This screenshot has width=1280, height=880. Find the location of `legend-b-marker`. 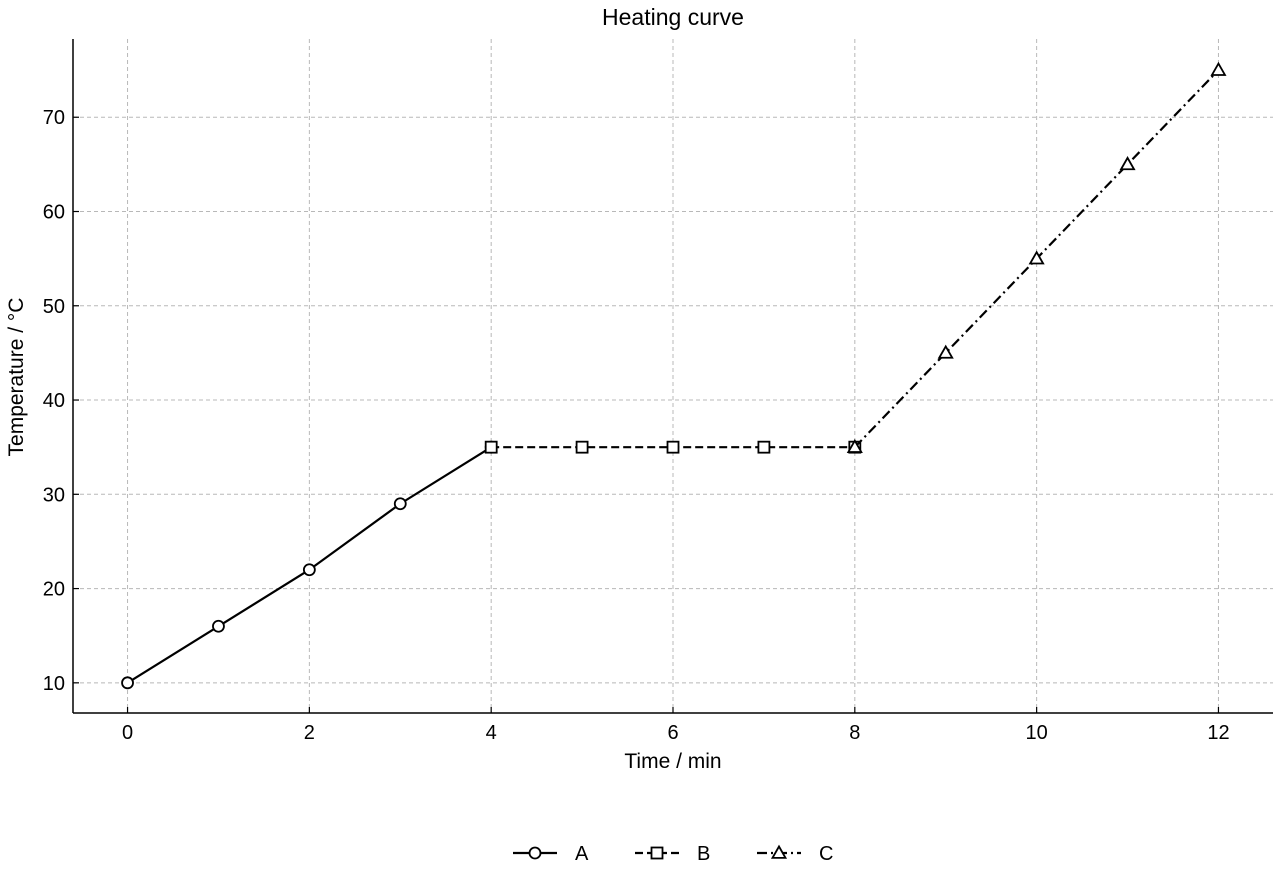

legend-b-marker is located at coordinates (657, 853).